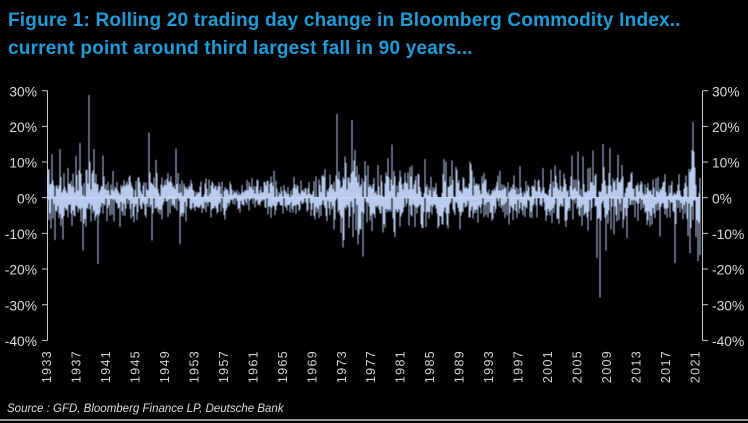 The width and height of the screenshot is (748, 423). Describe the element at coordinates (342, 366) in the screenshot. I see `svg-text: 1973` at that location.